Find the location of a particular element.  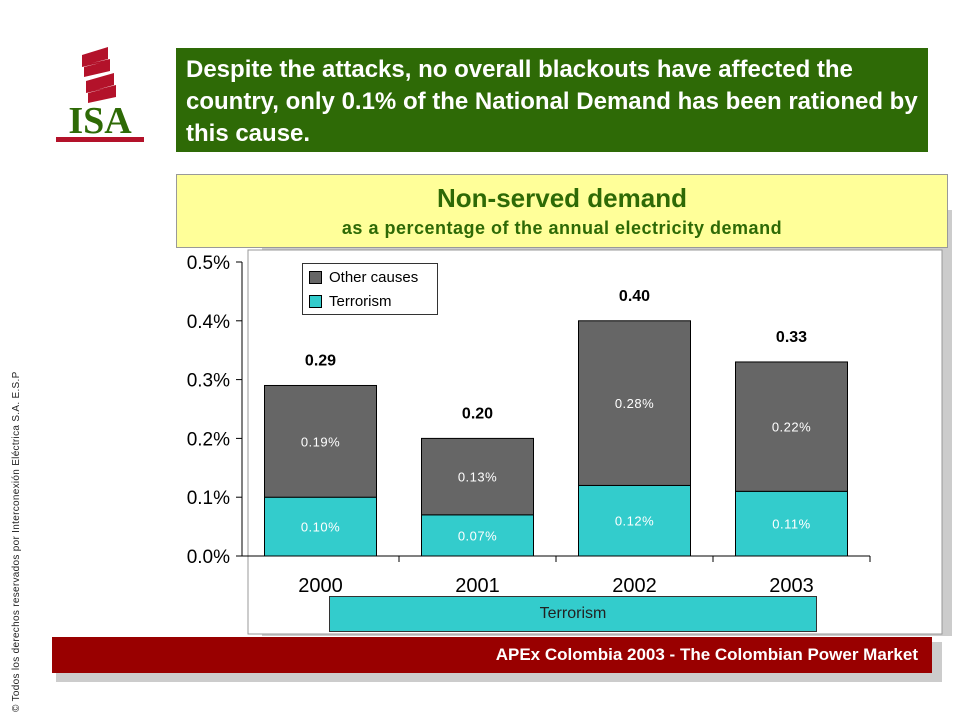

bar-terrorism-2000 is located at coordinates (320, 526).